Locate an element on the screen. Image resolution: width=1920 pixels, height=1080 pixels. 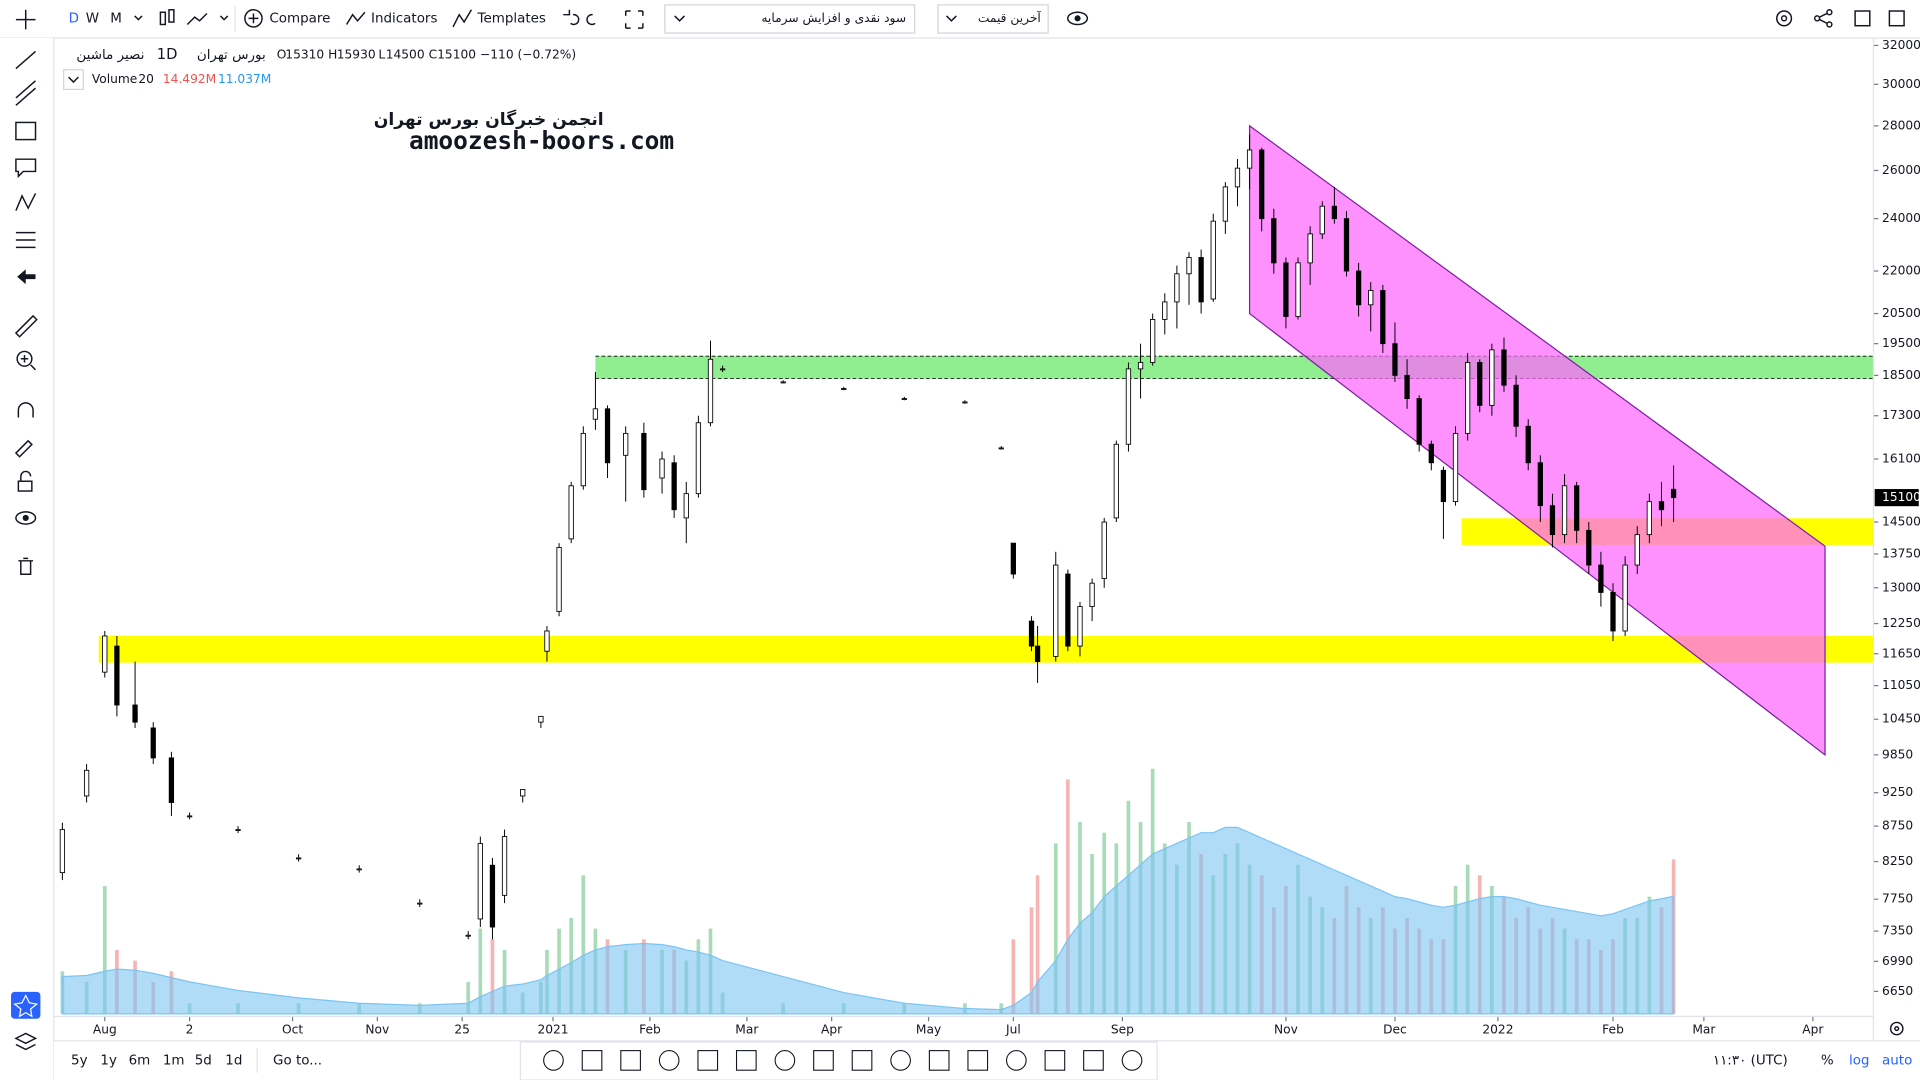
x-tick-label: Oct is located at coordinates (292, 1029).